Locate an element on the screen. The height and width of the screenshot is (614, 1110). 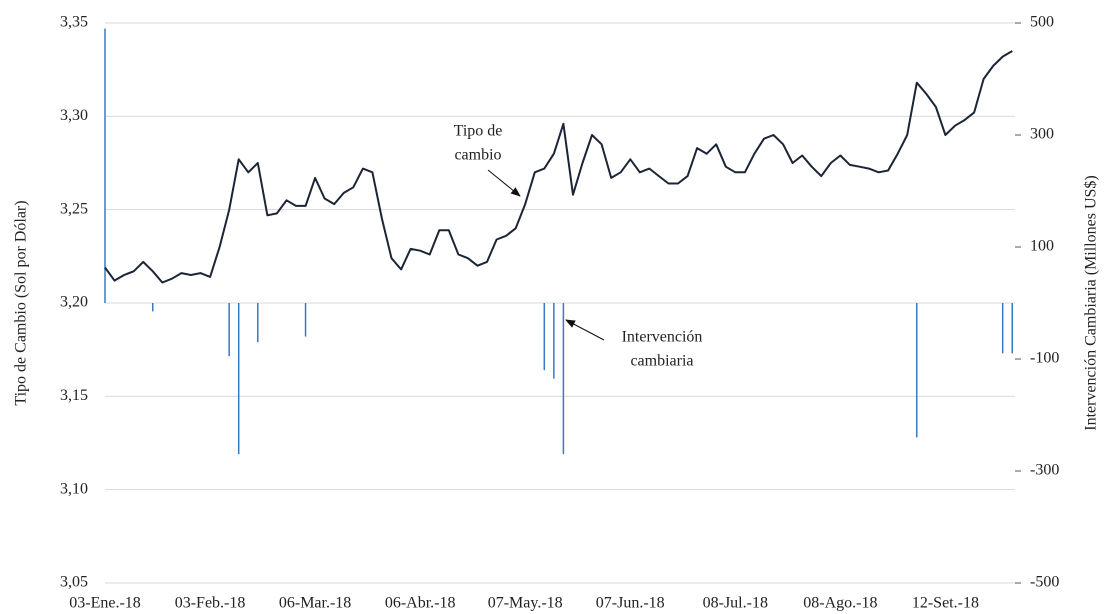
annotation: cambiaria is located at coordinates (661, 361).